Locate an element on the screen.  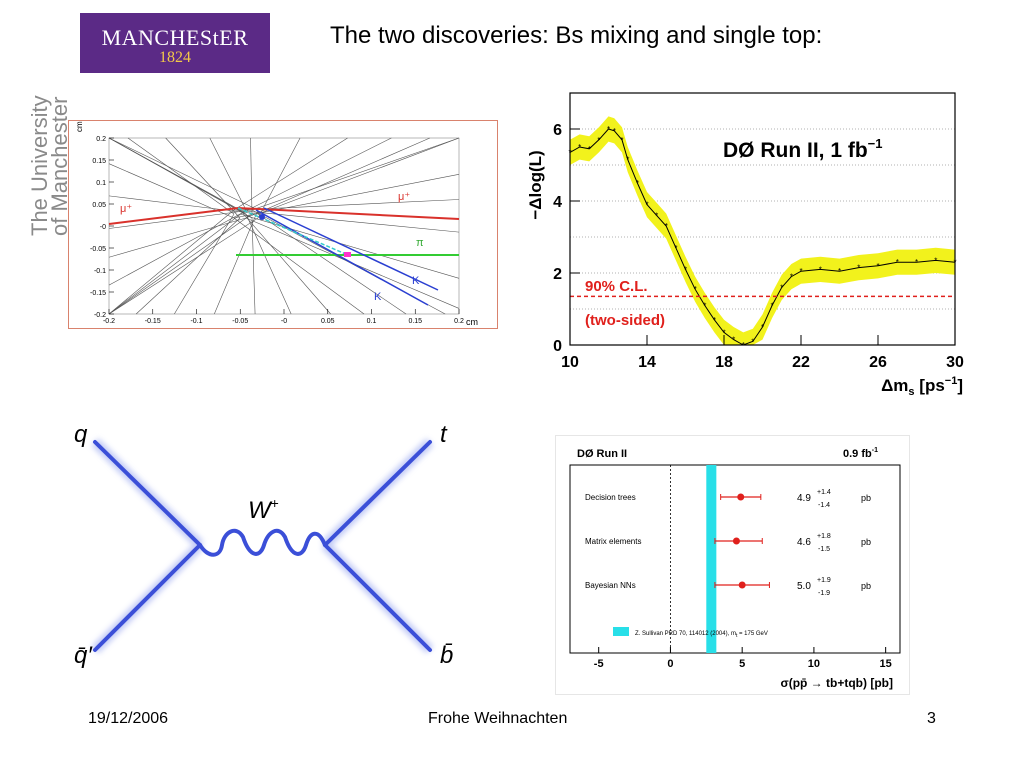
event-x-tick-label: 0.1 is located at coordinates (372, 321).